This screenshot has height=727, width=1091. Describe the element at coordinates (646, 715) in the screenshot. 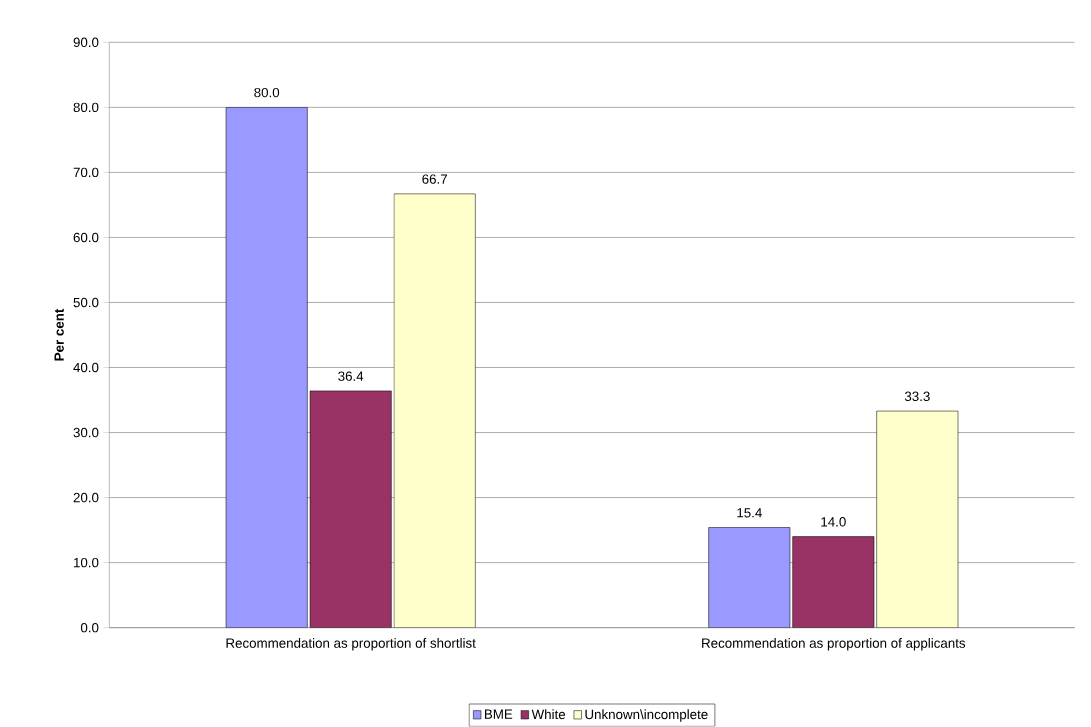

I see `legend-label: Unknown\incomplete` at that location.